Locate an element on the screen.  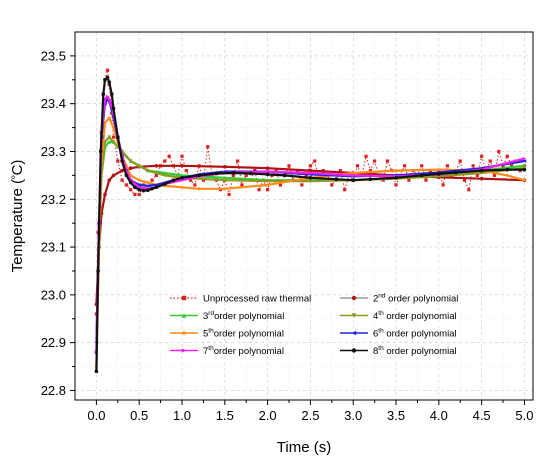
x-tick-label: 3.0 is located at coordinates (353, 415).